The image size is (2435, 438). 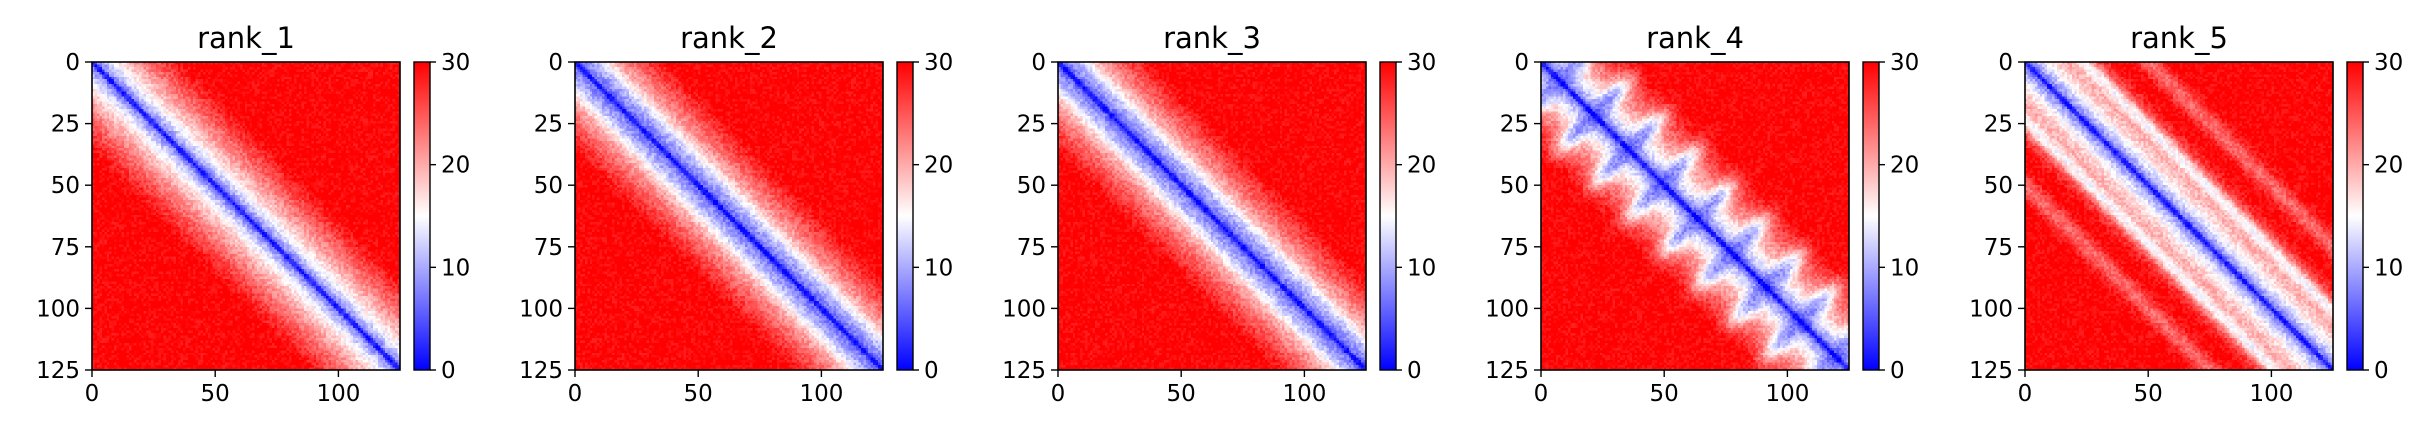 I want to click on panel-title: rank_1, so click(x=246, y=38).